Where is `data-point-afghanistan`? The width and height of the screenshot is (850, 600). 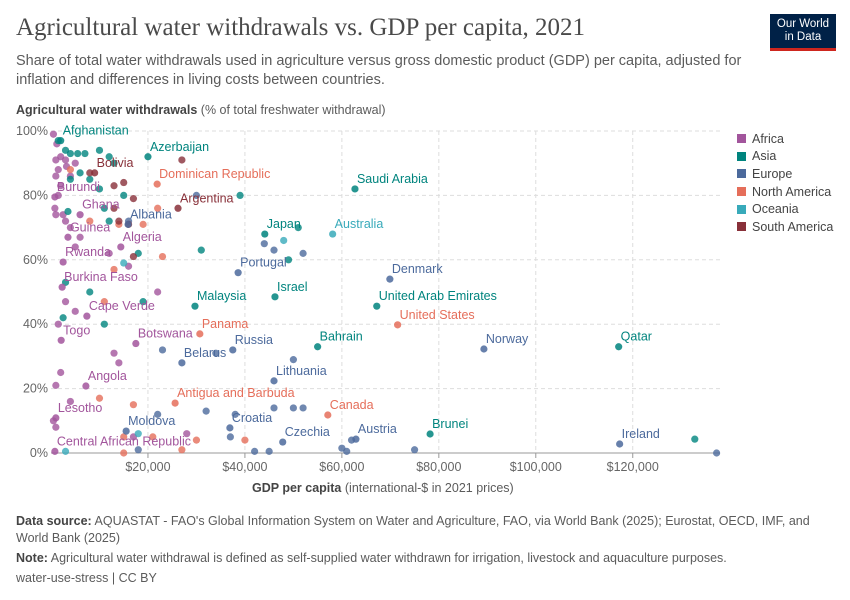 data-point-afghanistan is located at coordinates (61, 141).